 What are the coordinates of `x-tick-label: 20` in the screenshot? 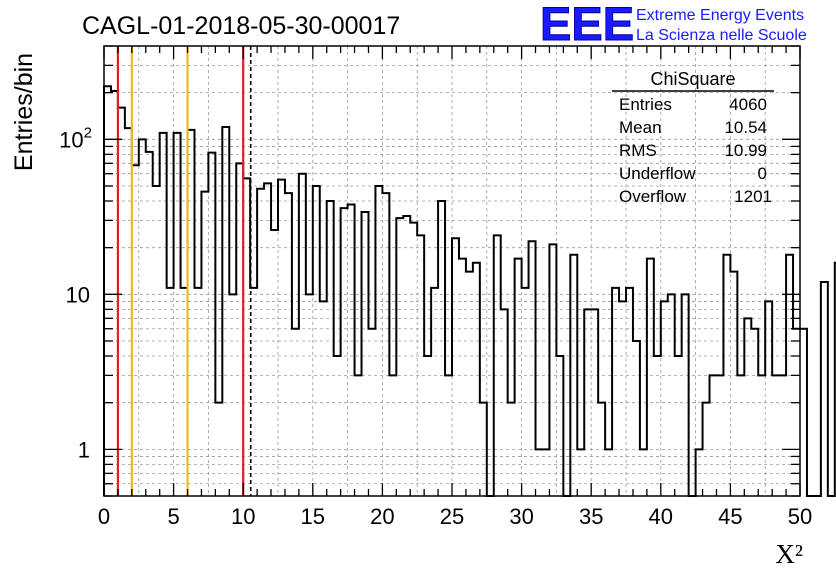 It's located at (382, 516).